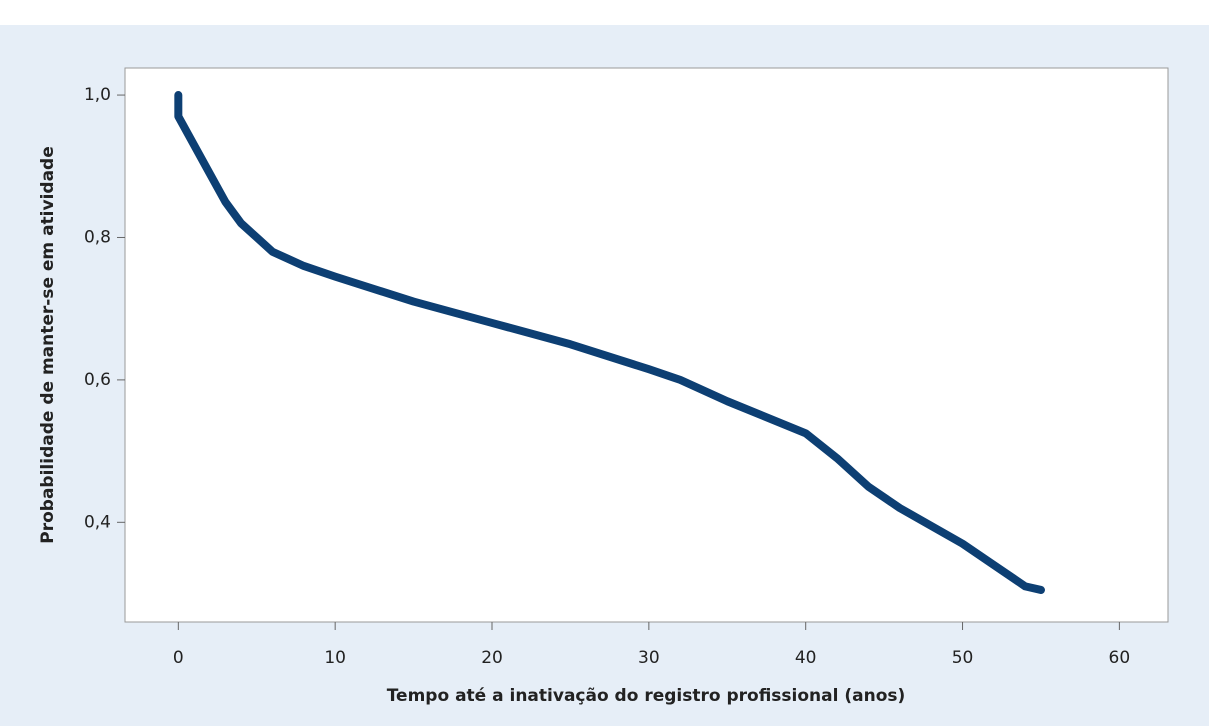 This screenshot has height=726, width=1209. I want to click on x-tick-label: 40, so click(806, 658).